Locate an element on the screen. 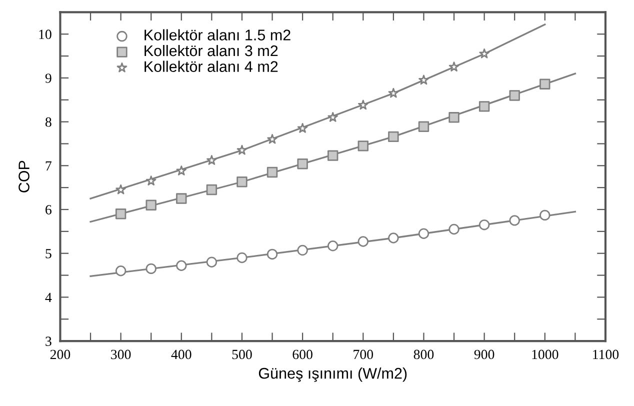 The width and height of the screenshot is (634, 406). x-tick-label: 400 is located at coordinates (181, 355).